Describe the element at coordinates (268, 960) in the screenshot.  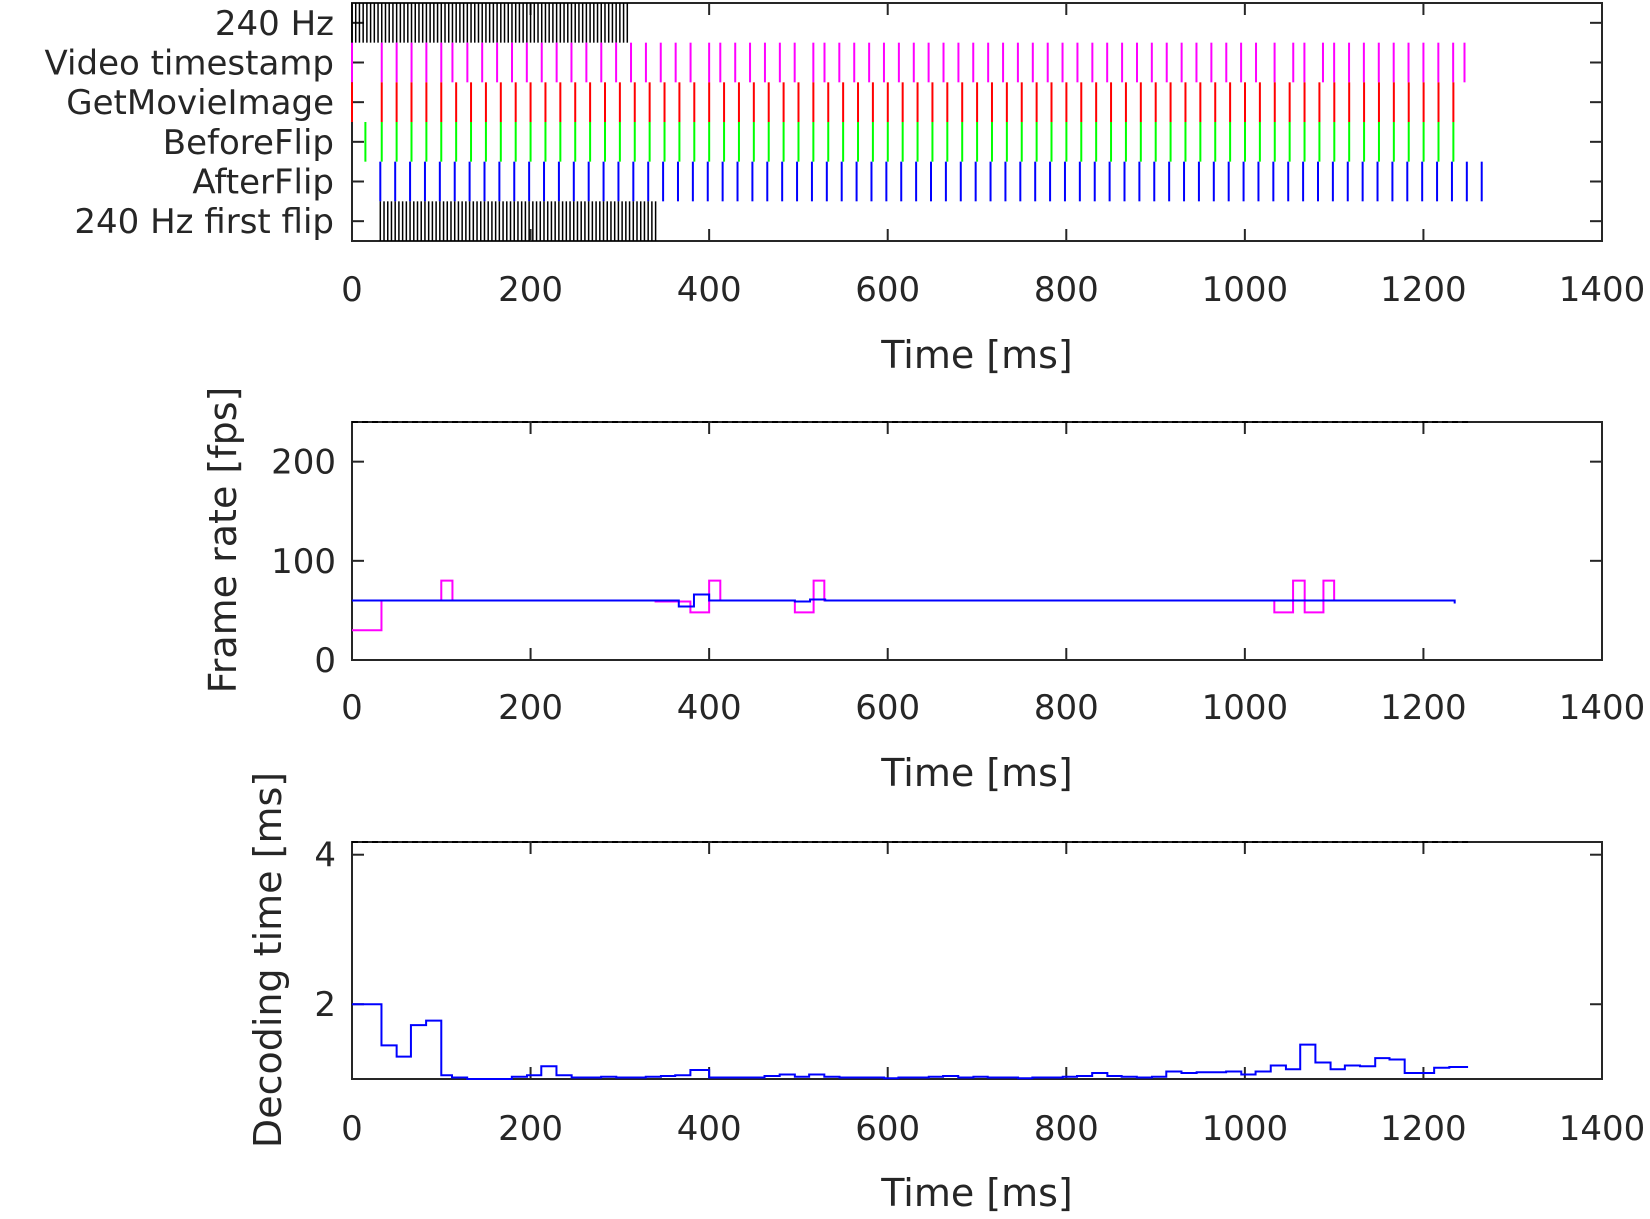
I see `decoding-y-axis-label: Decoding time [ms]` at that location.